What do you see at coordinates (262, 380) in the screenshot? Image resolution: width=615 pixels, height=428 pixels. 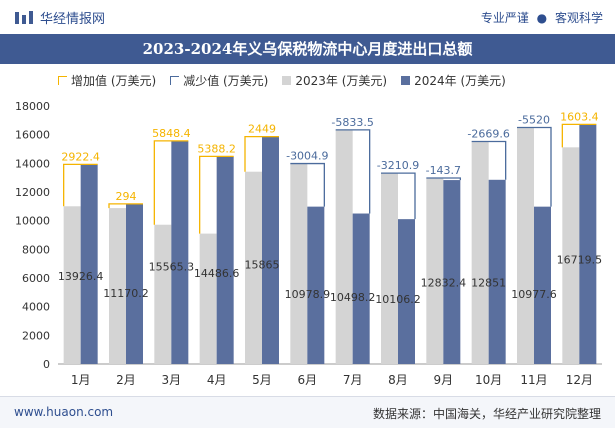 I see `x-tick-label-5: 5月` at bounding box center [262, 380].